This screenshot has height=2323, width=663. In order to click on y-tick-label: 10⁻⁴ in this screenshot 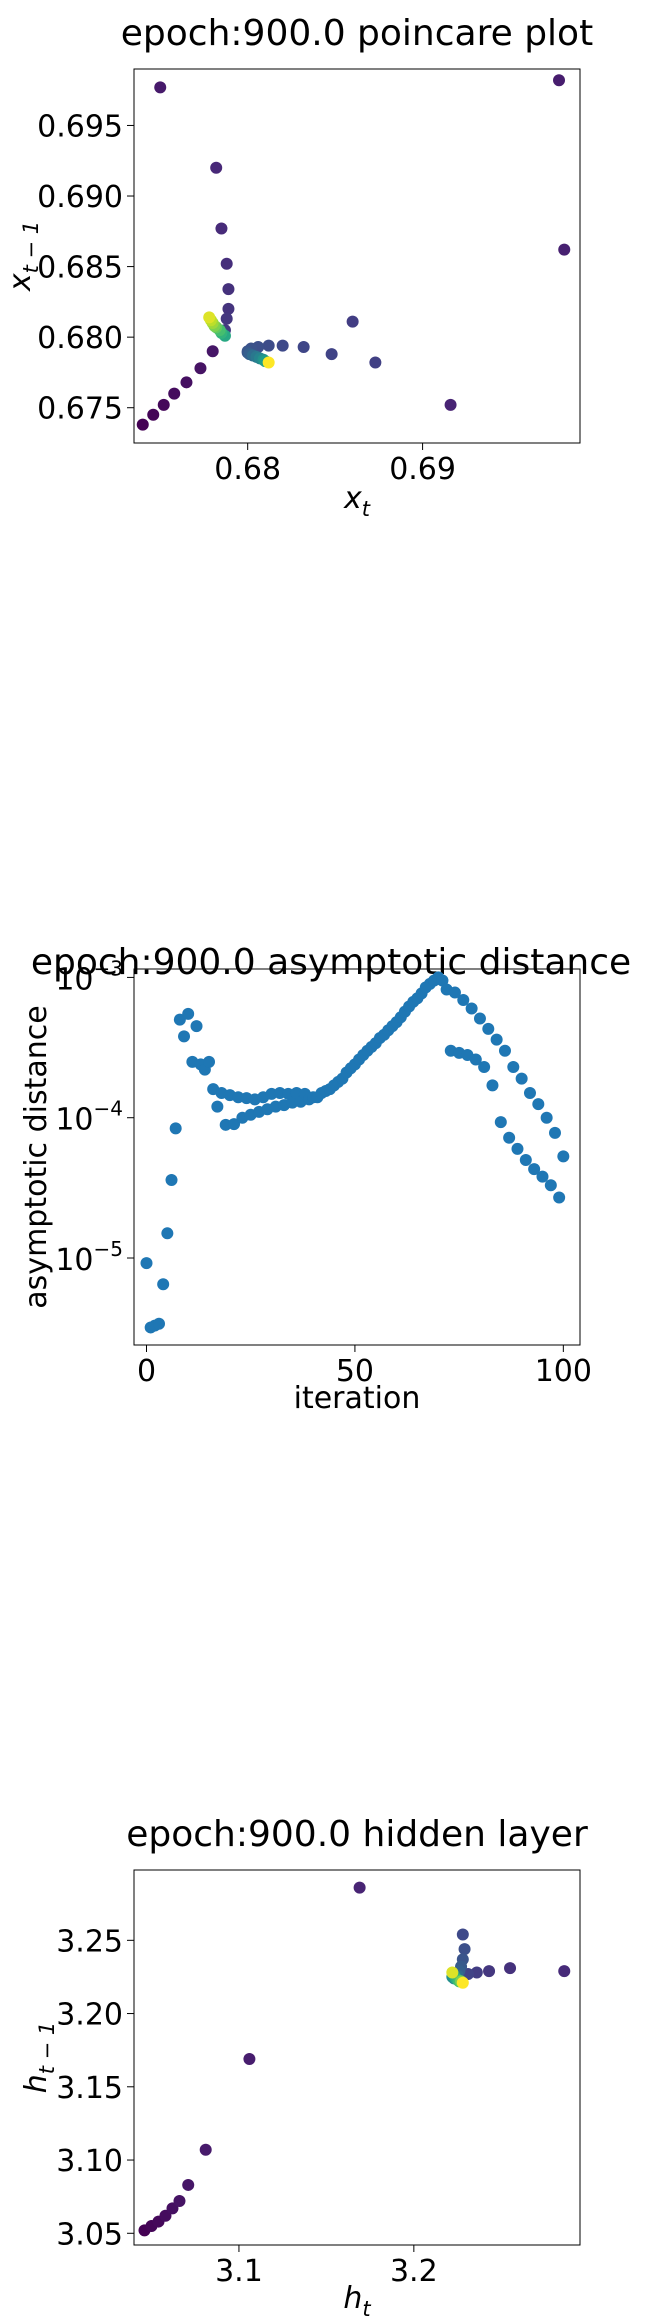, I will do `click(89, 1117)`.